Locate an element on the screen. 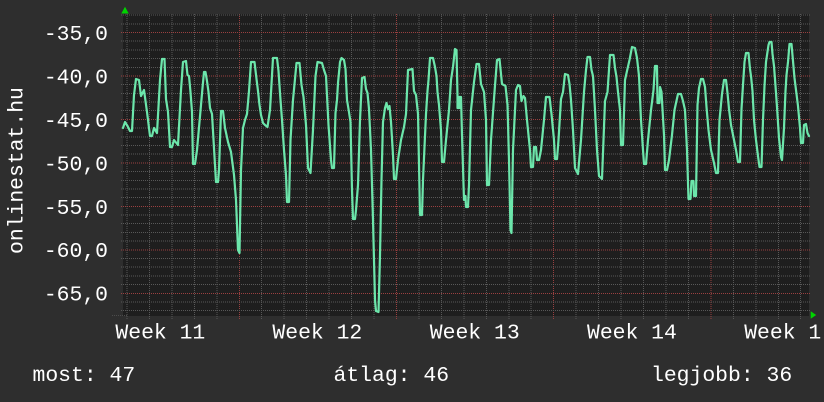 Image resolution: width=824 pixels, height=402 pixels. svg-text: átlag: 46 is located at coordinates (392, 376).